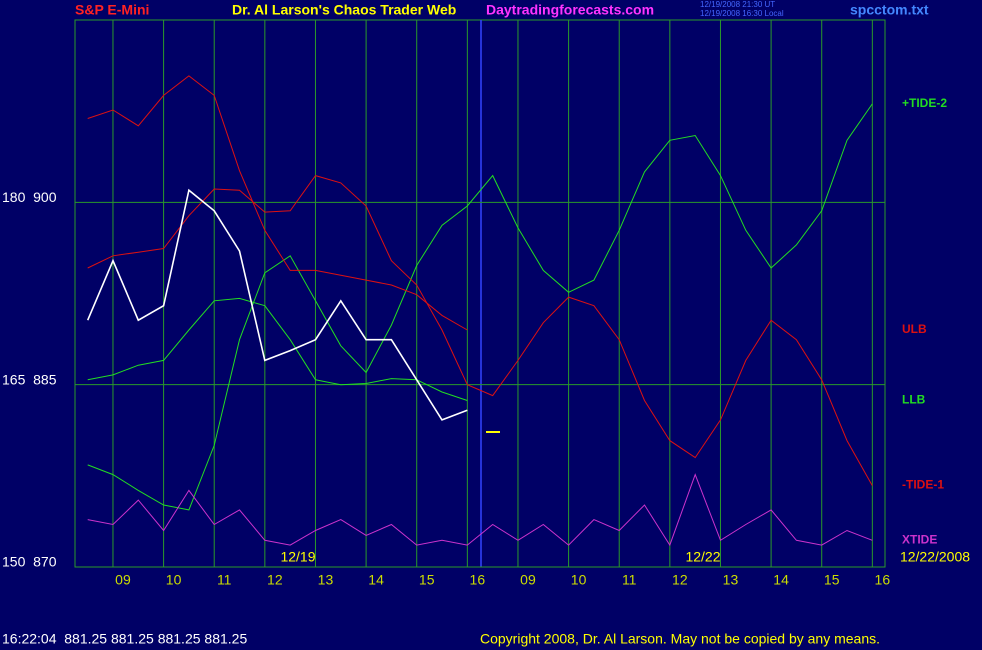 This screenshot has height=650, width=982. Describe the element at coordinates (919, 539) in the screenshot. I see `series-label: XTIDE` at that location.